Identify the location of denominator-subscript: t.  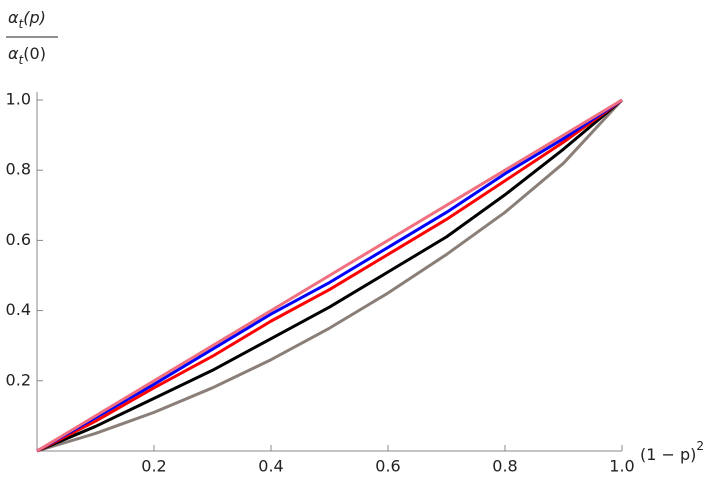
(22, 60).